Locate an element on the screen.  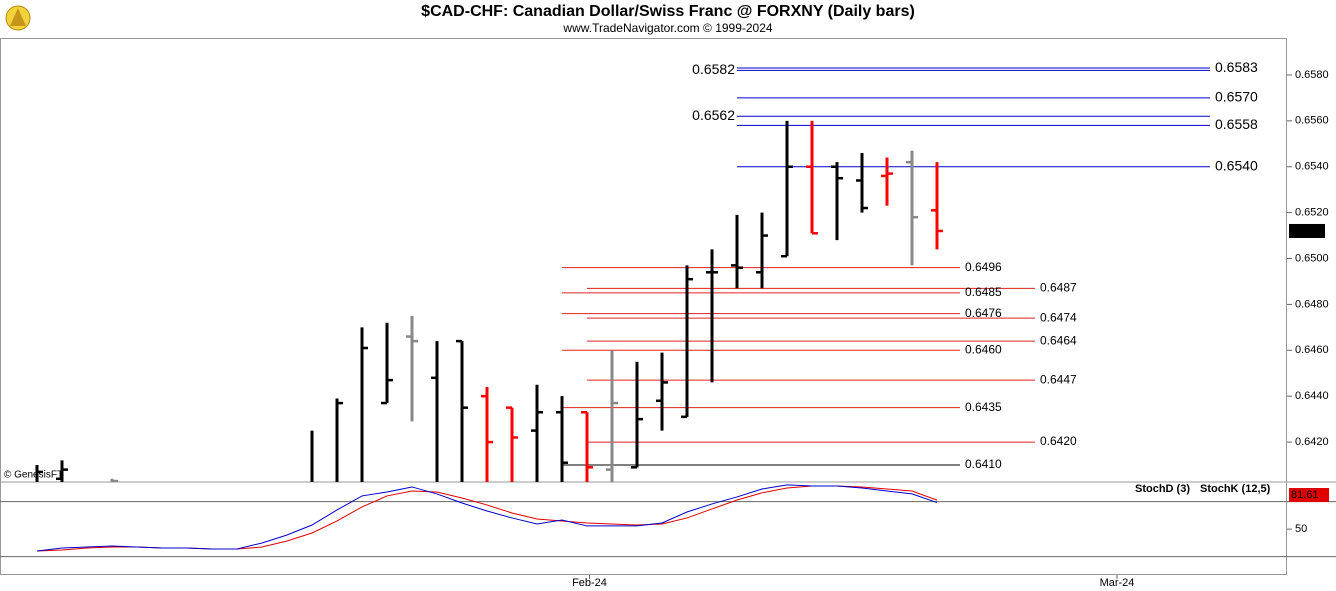
legend-label: StochD (3) is located at coordinates (1162, 489).